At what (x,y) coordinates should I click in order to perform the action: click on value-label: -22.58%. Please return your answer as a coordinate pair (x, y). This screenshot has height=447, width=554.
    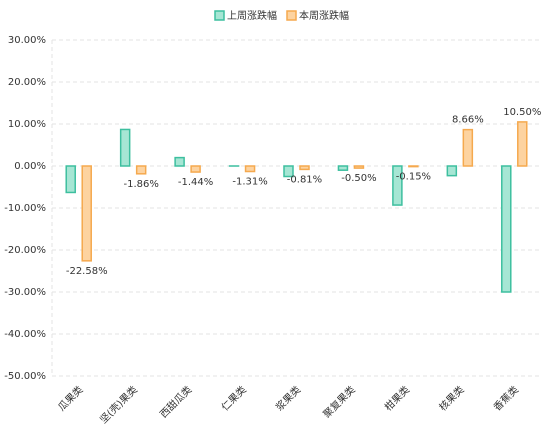
    Looking at the image, I should click on (87, 271).